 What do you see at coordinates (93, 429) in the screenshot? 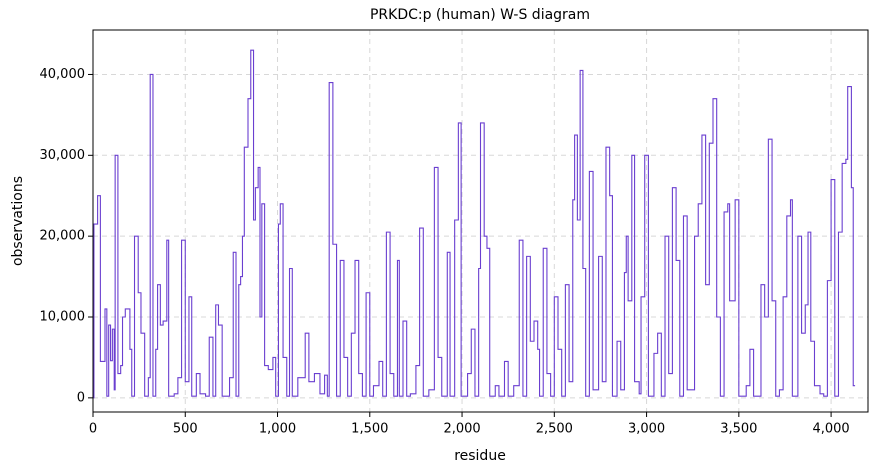
I see `x-tick-label: 0` at bounding box center [93, 429].